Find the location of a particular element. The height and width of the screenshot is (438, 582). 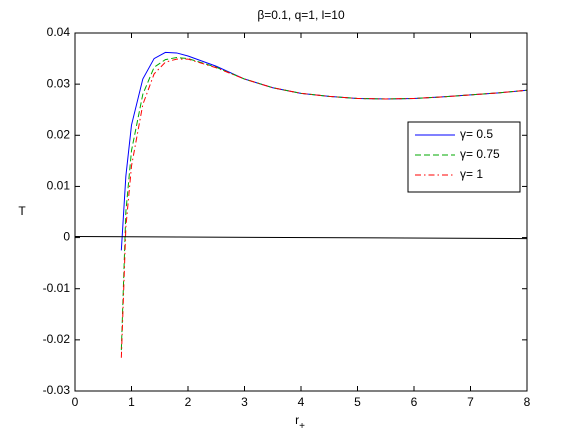

x-tick-label: 4 is located at coordinates (301, 402).